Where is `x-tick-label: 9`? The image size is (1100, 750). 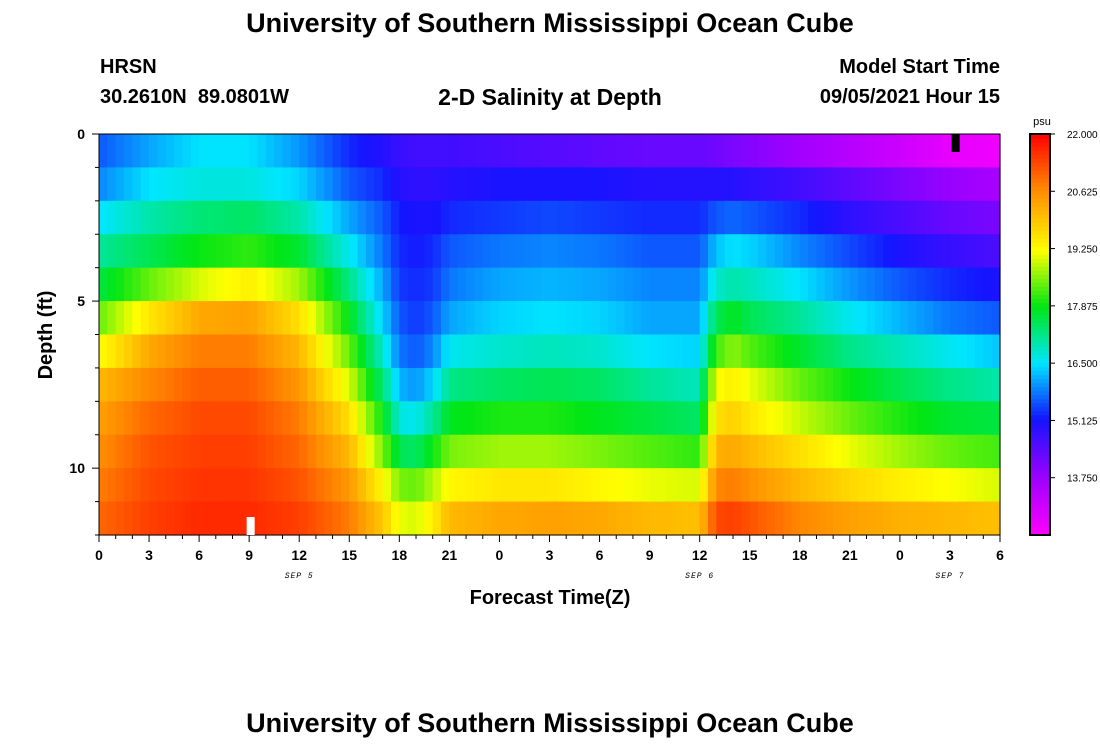 x-tick-label: 9 is located at coordinates (650, 555).